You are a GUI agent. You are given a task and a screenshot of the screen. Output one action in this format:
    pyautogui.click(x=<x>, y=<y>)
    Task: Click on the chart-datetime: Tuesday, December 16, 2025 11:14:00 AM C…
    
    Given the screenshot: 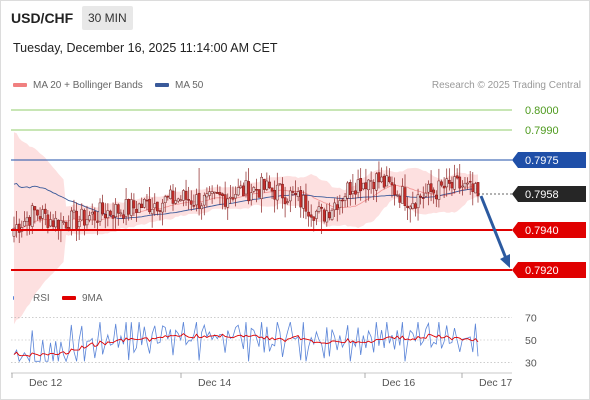 What is the action you would take?
    pyautogui.click(x=145, y=48)
    